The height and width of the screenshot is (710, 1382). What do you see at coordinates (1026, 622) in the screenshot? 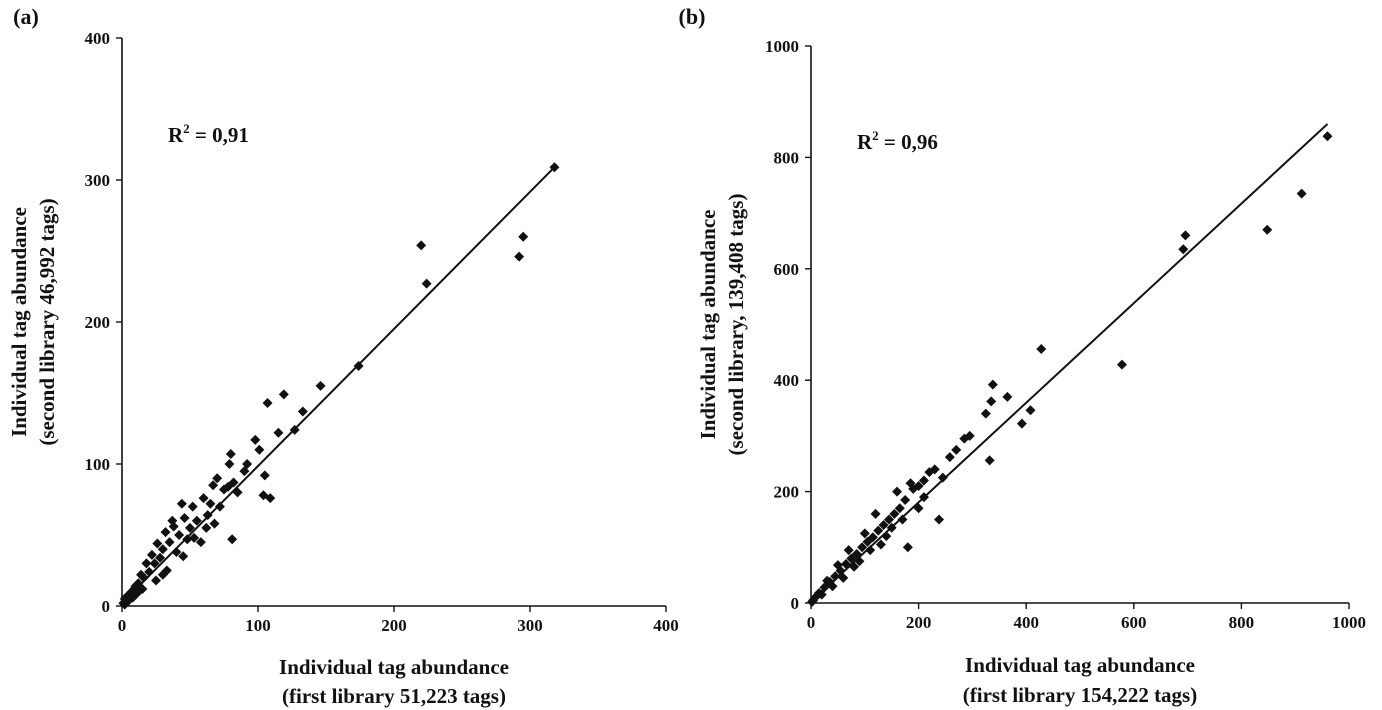
I see `panel-b-x-tick-label: 400` at bounding box center [1026, 622].